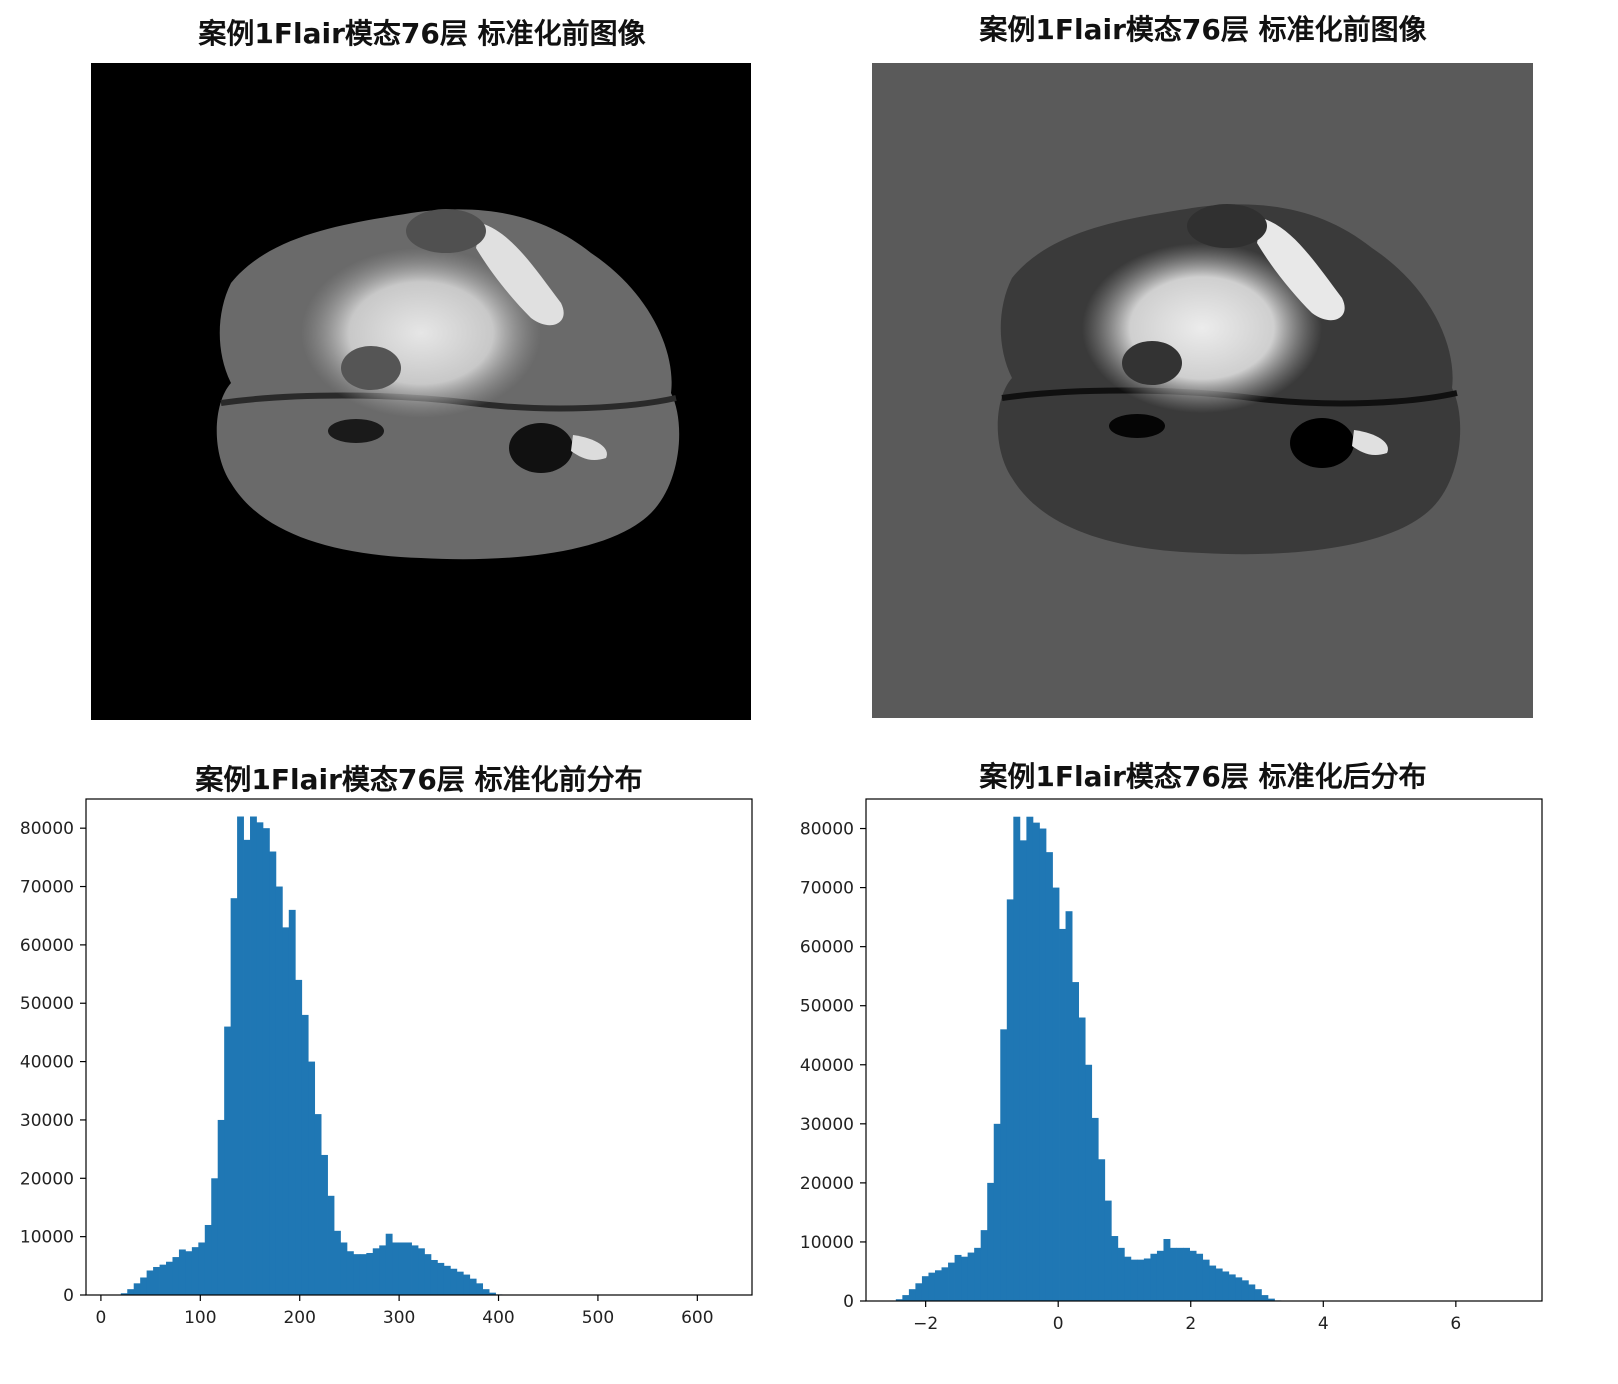 This screenshot has height=1384, width=1618. Describe the element at coordinates (1323, 1324) in the screenshot. I see `x-tick-label: 4` at that location.